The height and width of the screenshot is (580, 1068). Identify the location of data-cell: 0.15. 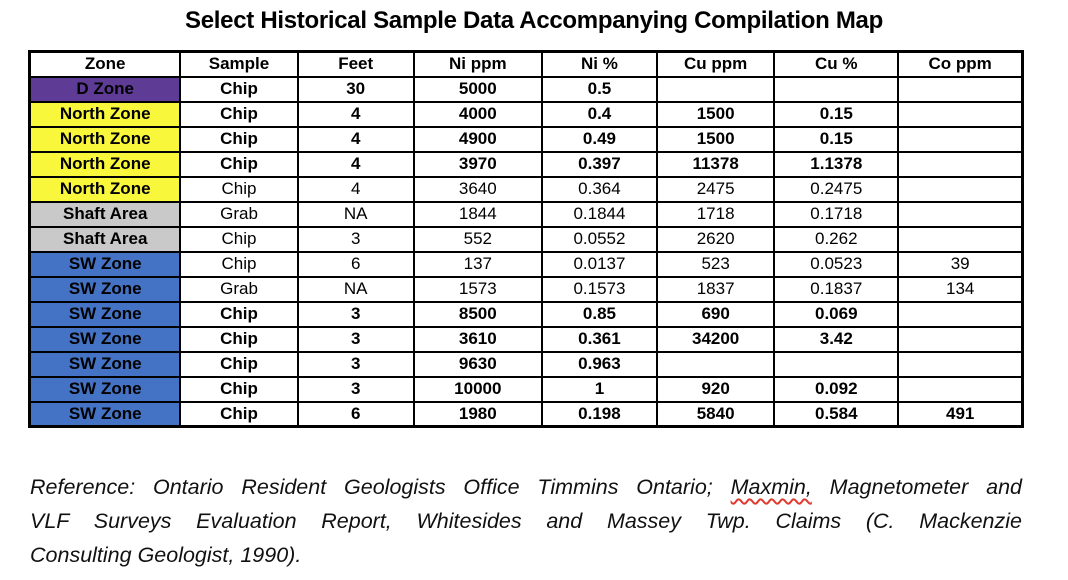
(836, 114).